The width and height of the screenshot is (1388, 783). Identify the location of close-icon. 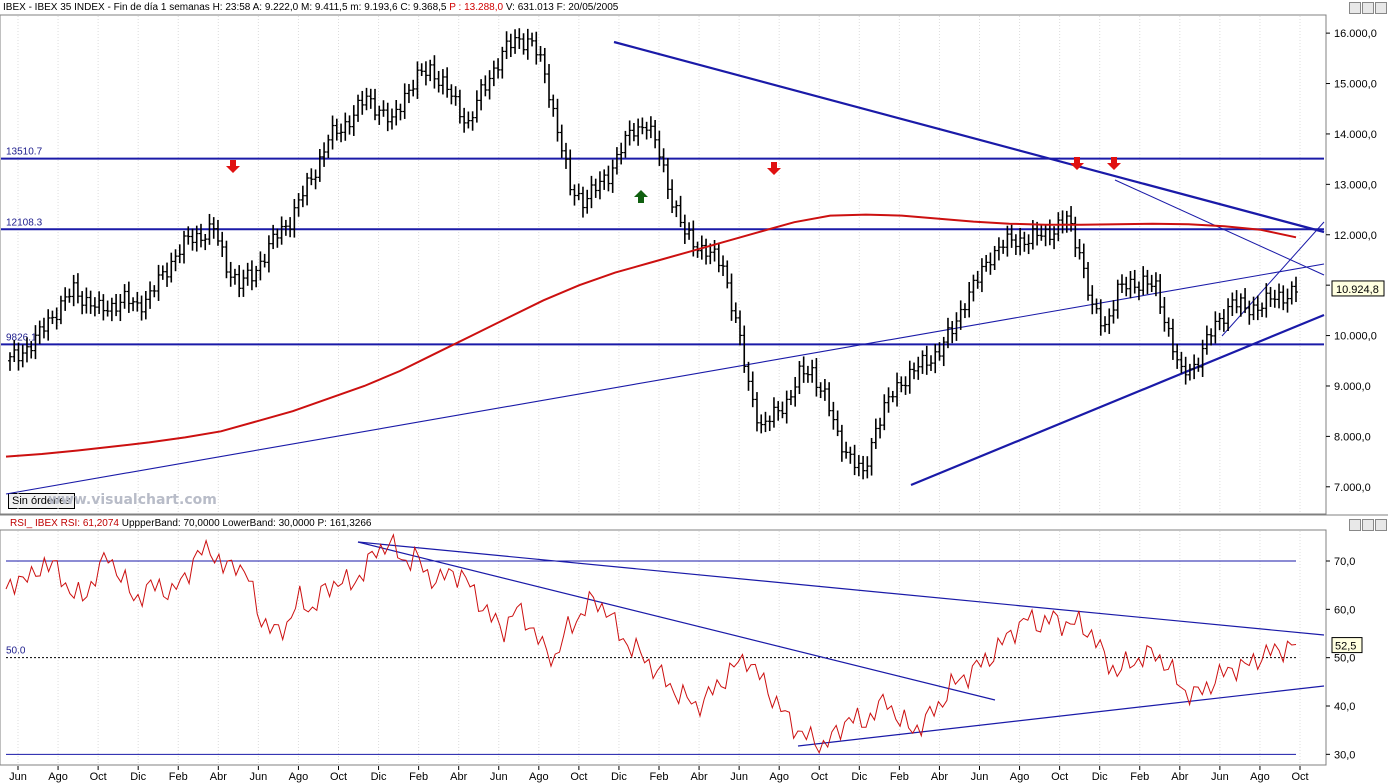
(1381, 8).